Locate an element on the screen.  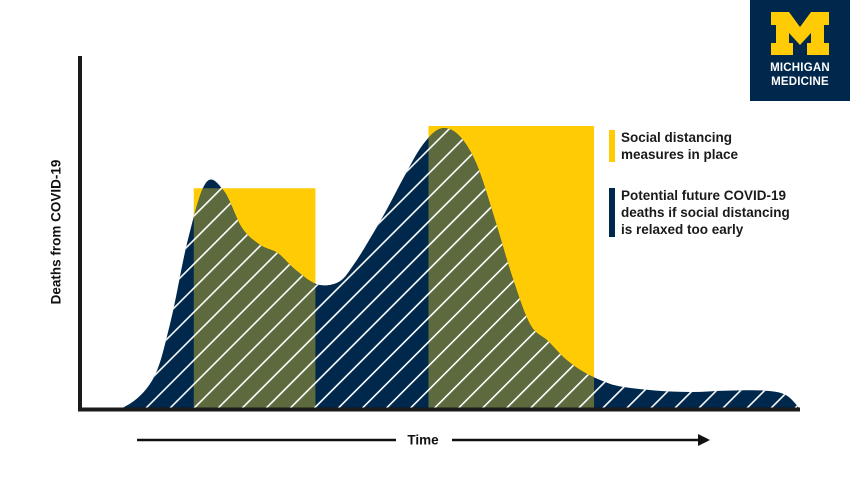
legend-label-2-line-3: is relaxed too early is located at coordinates (682, 229).